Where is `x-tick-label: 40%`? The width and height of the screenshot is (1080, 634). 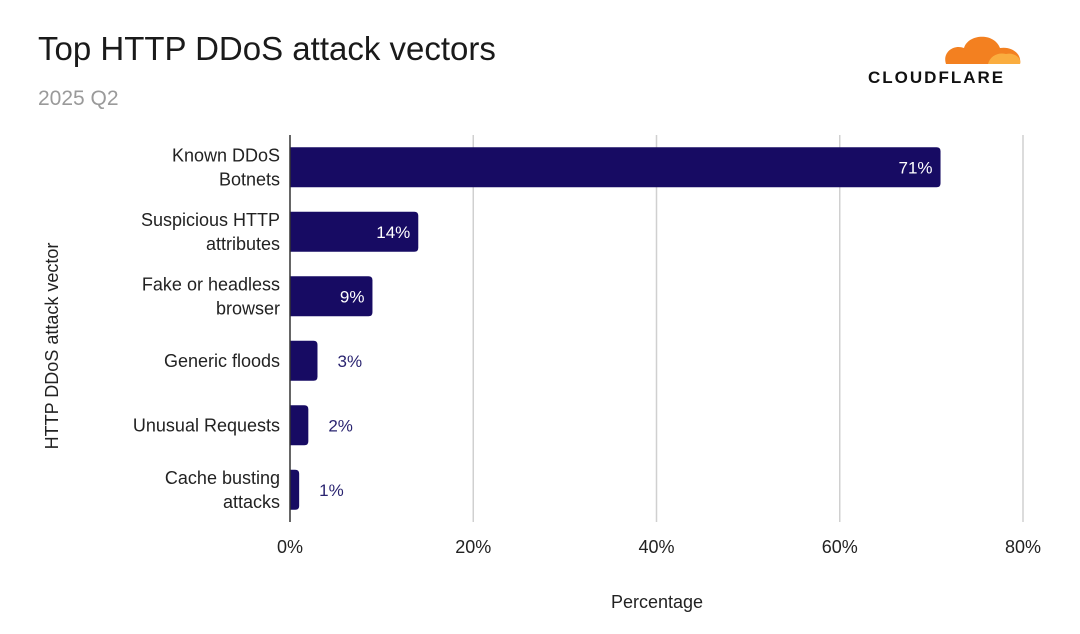 x-tick-label: 40% is located at coordinates (656, 547).